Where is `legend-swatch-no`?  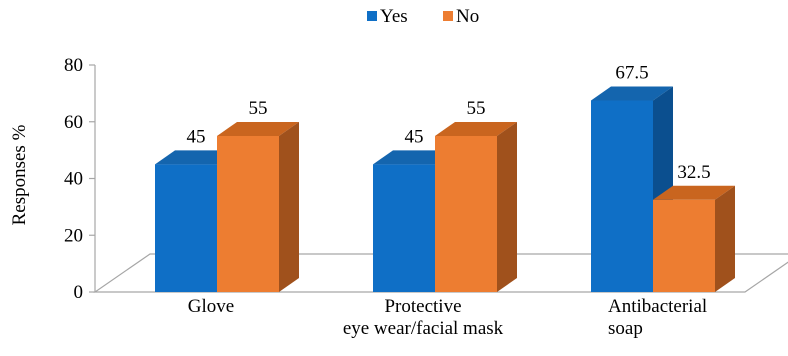
legend-swatch-no is located at coordinates (448, 16).